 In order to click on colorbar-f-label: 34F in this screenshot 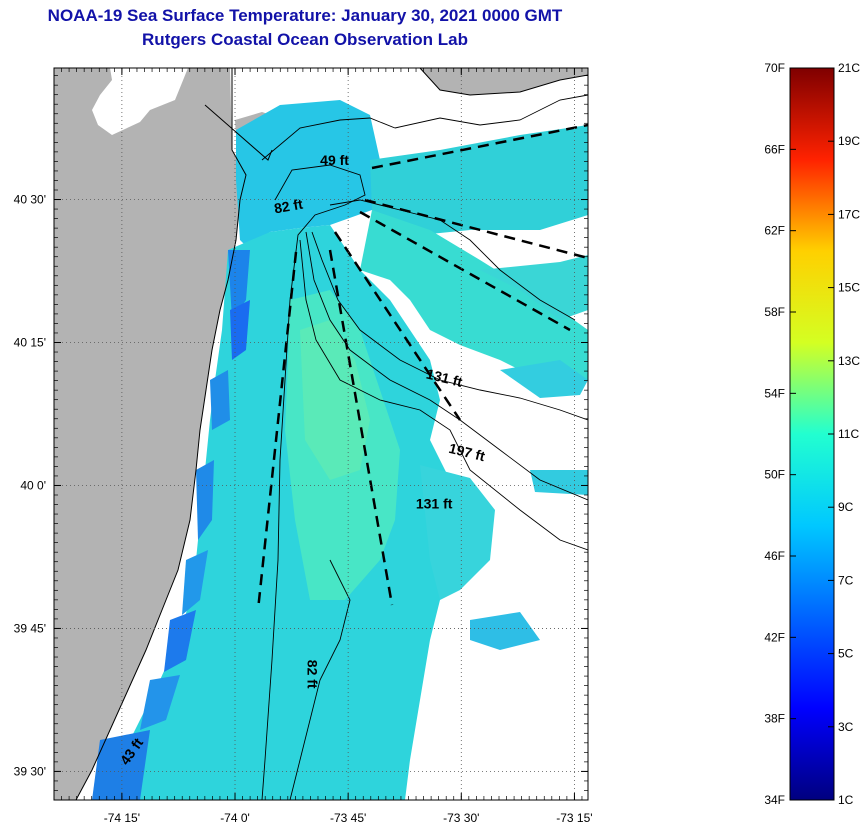, I will do `click(774, 800)`.